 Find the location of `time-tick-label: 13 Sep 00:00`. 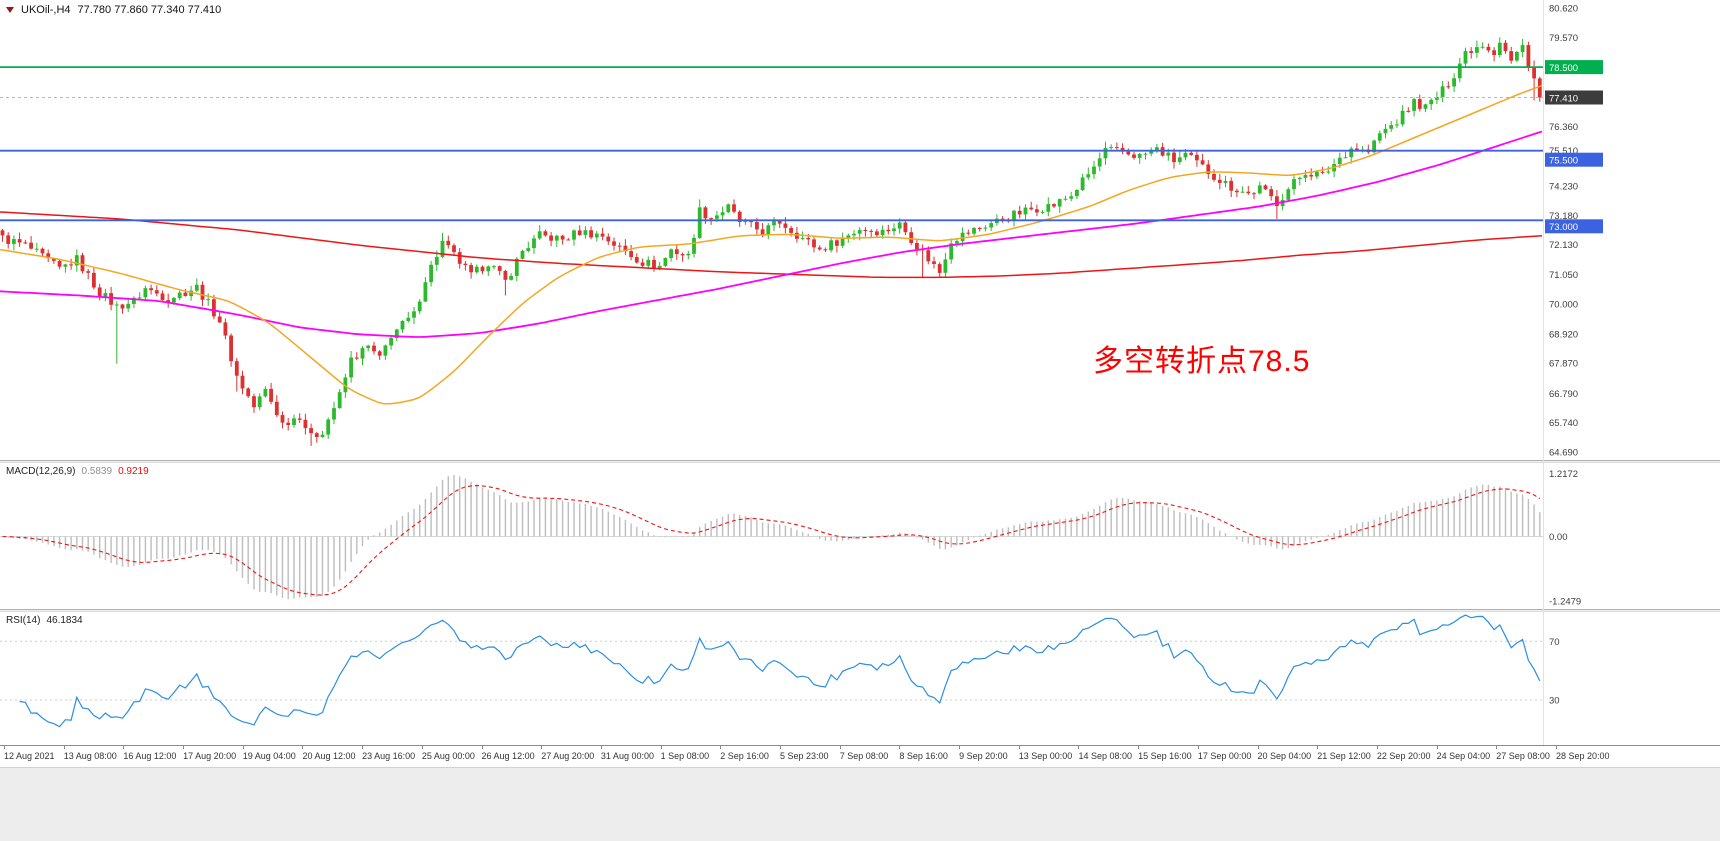

time-tick-label: 13 Sep 00:00 is located at coordinates (1045, 756).